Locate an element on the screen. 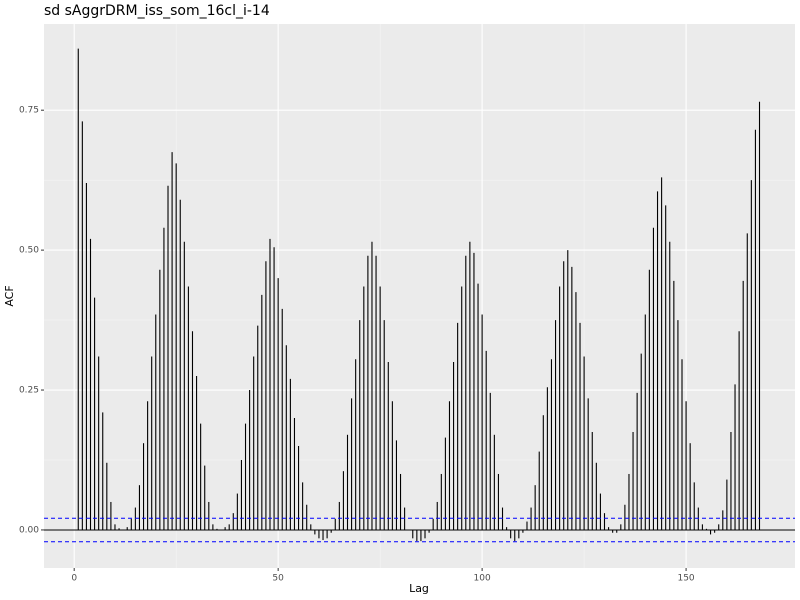  x-tick-label: 100 is located at coordinates (482, 579).